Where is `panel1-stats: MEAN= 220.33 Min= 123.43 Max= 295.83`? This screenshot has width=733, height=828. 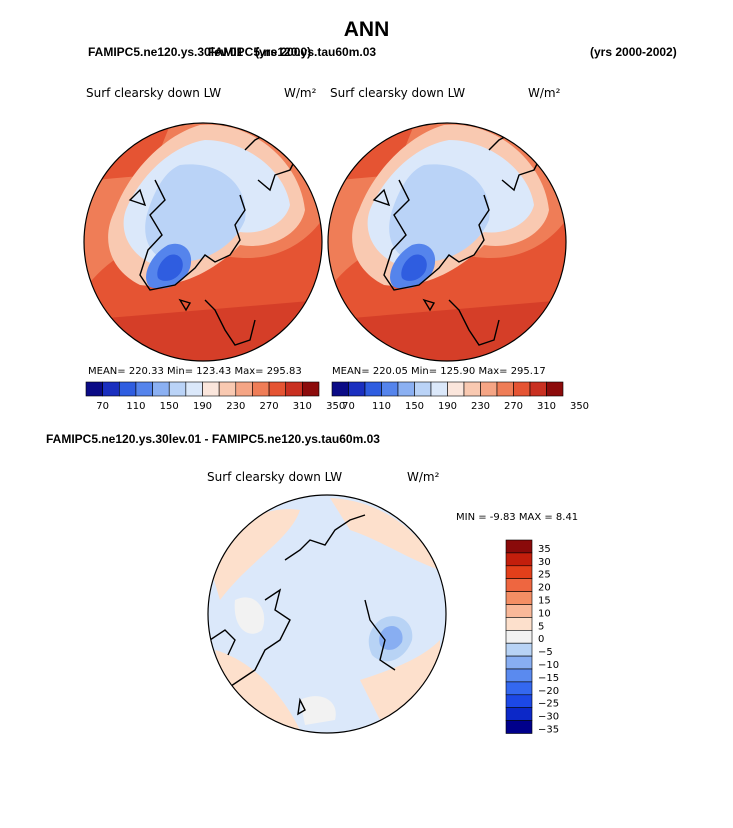
panel1-stats: MEAN= 220.33 Min= 123.43 Max= 295.83 is located at coordinates (195, 371).